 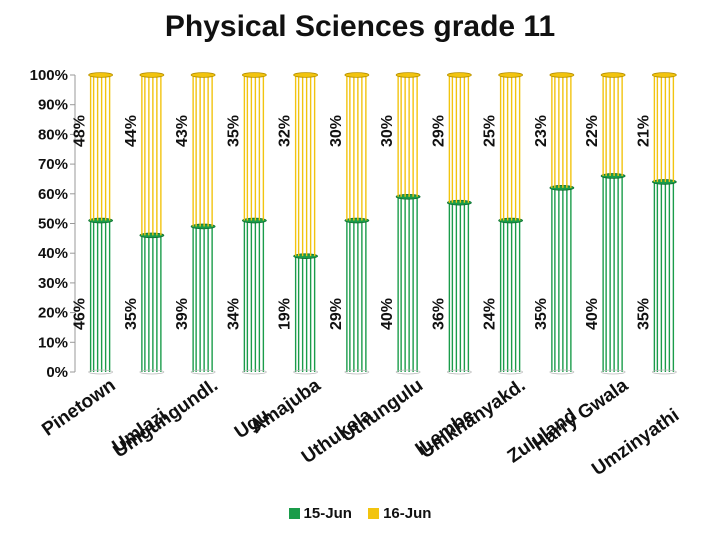 I want to click on data-label-15-Jun-Amajuba: 19%, so click(x=285, y=314).